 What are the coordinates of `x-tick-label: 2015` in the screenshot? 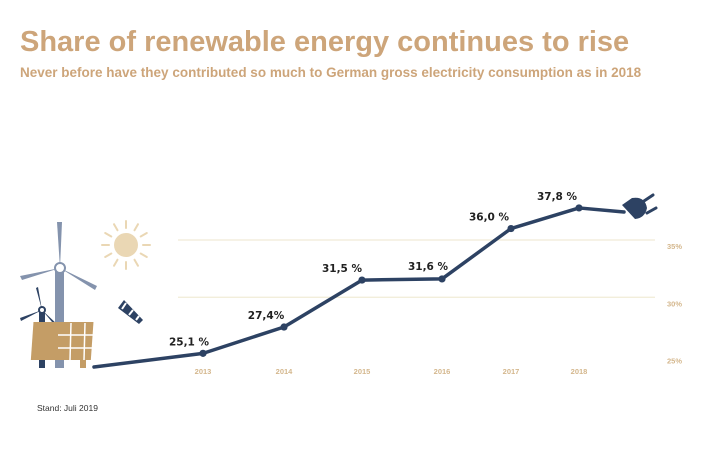 It's located at (362, 371).